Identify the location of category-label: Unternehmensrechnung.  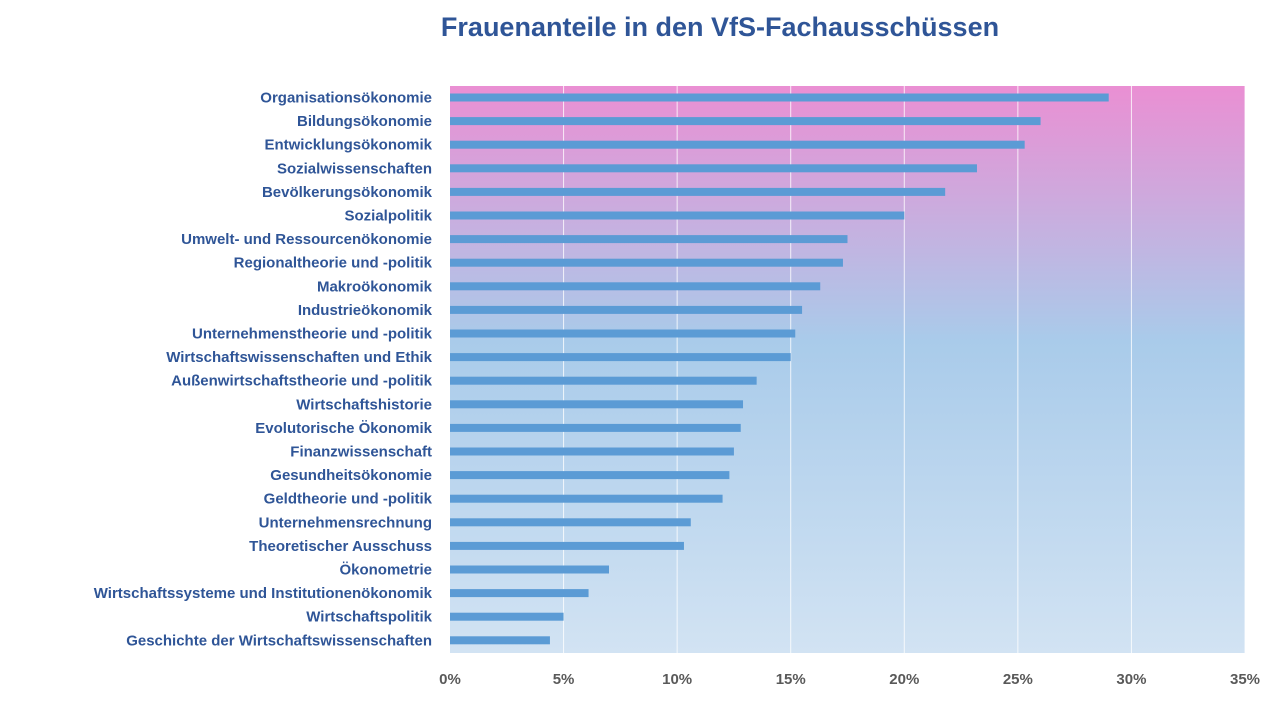
(345, 522).